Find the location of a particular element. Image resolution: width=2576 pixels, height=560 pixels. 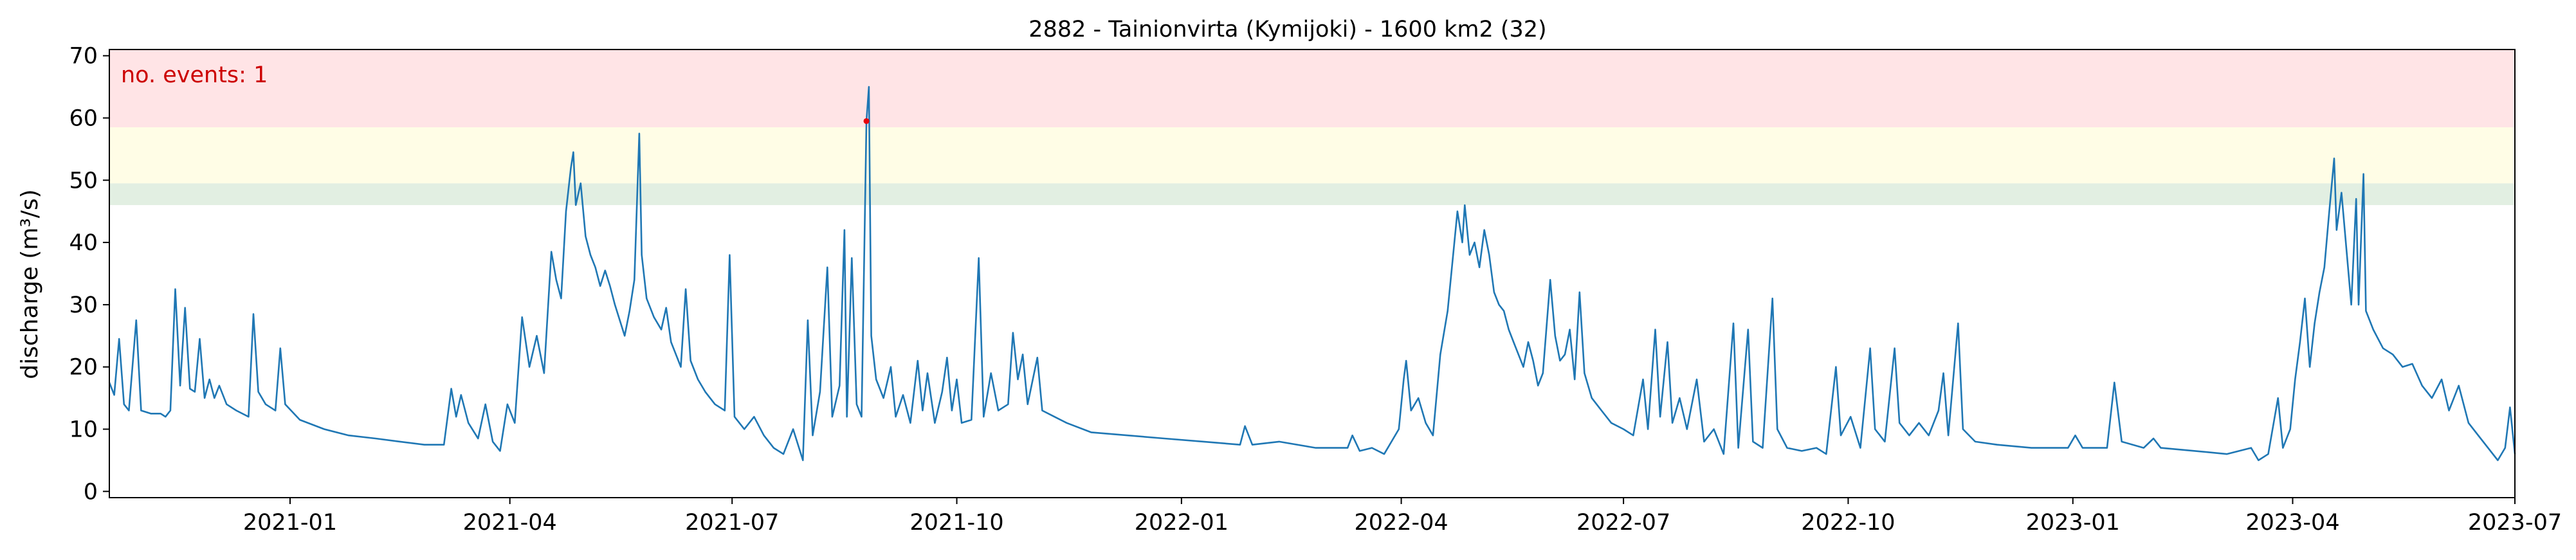

x-tick-label: 2023-07 is located at coordinates (2515, 523).